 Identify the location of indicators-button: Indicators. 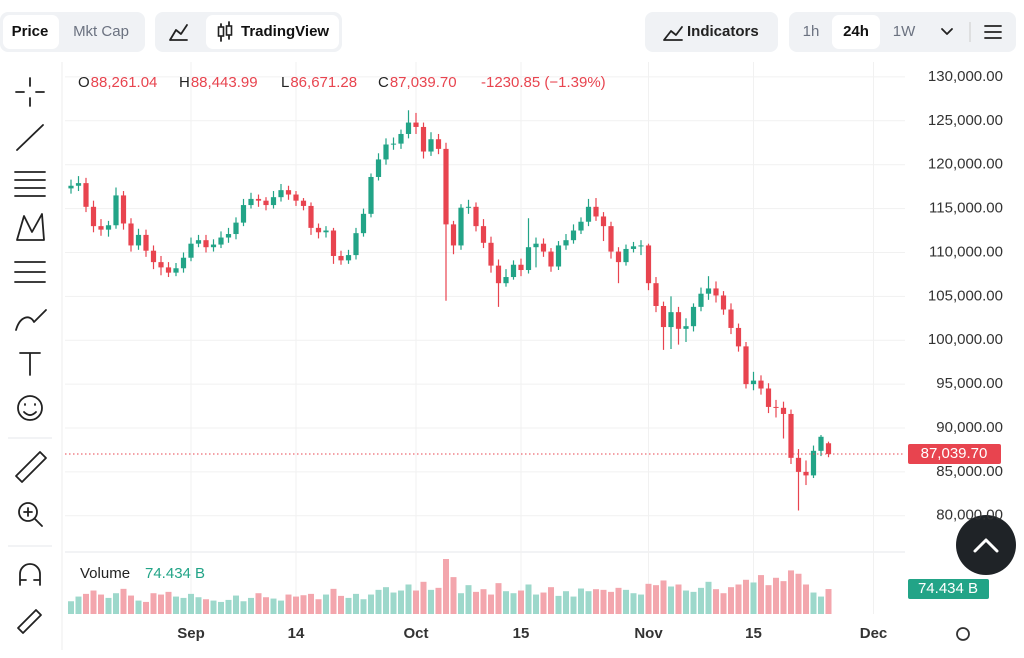
(723, 31).